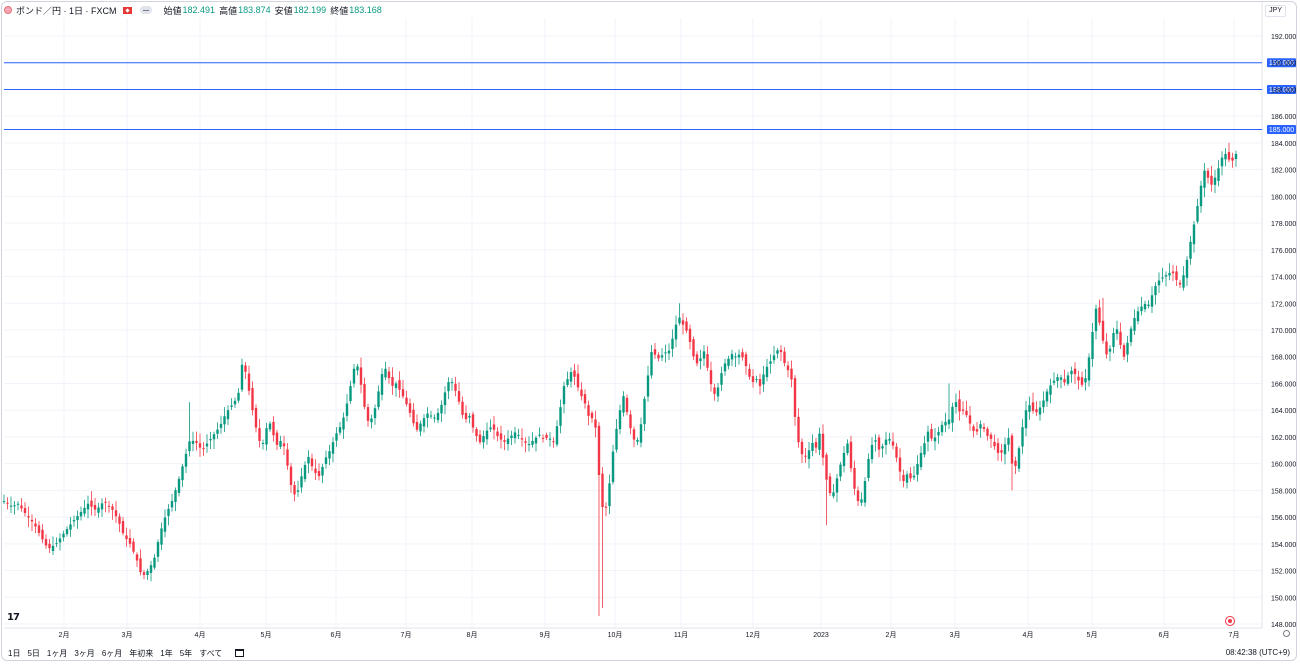 This screenshot has width=1300, height=664. I want to click on gear-icon, so click(1286, 633).